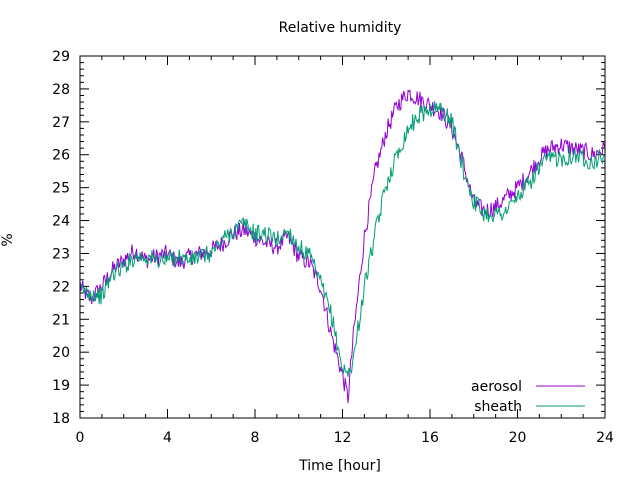  What do you see at coordinates (340, 28) in the screenshot?
I see `chart-title: Relative humidity` at bounding box center [340, 28].